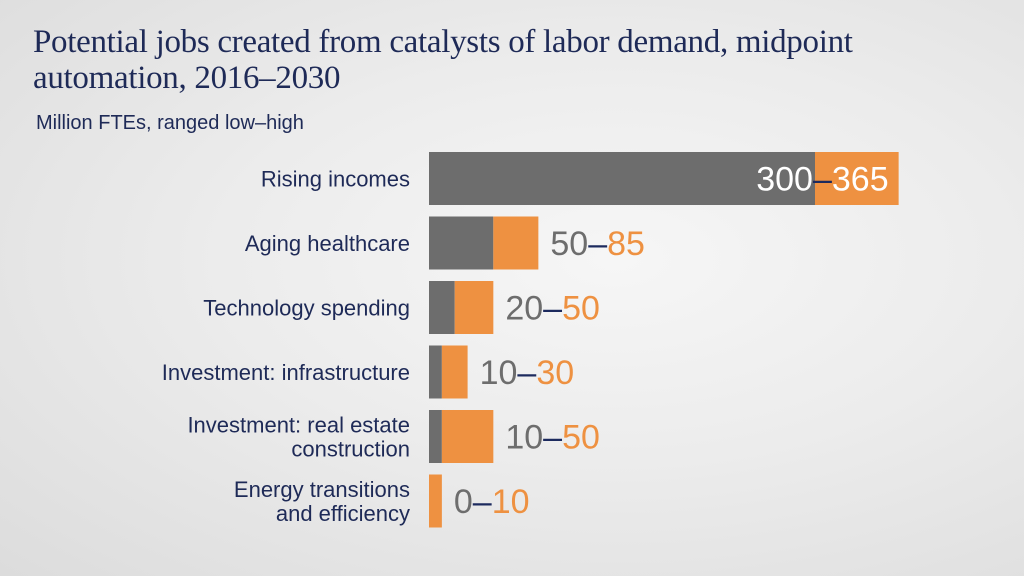  Describe the element at coordinates (626, 244) in the screenshot. I see `data-label-high: 85` at that location.